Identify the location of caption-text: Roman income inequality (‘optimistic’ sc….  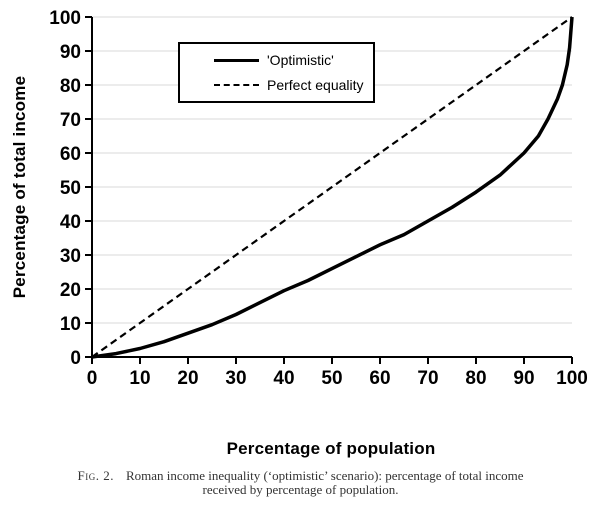
(324, 482).